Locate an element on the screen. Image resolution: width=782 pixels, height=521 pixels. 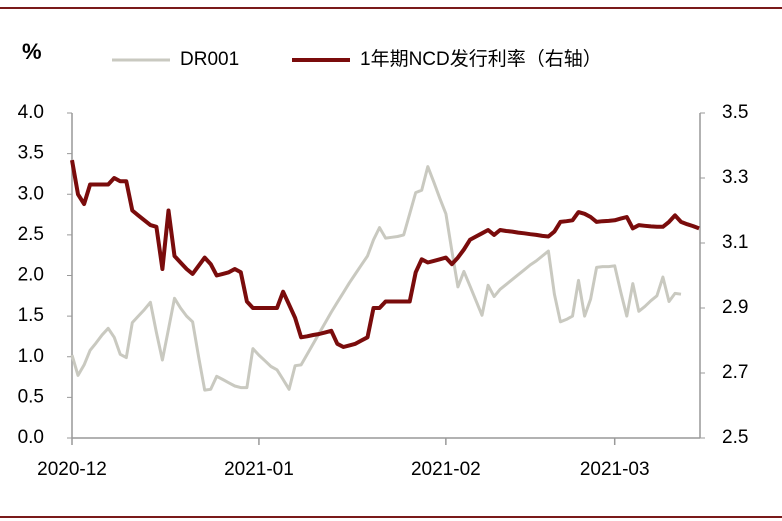
y-tick-label: 1.0 is located at coordinates (31, 356).